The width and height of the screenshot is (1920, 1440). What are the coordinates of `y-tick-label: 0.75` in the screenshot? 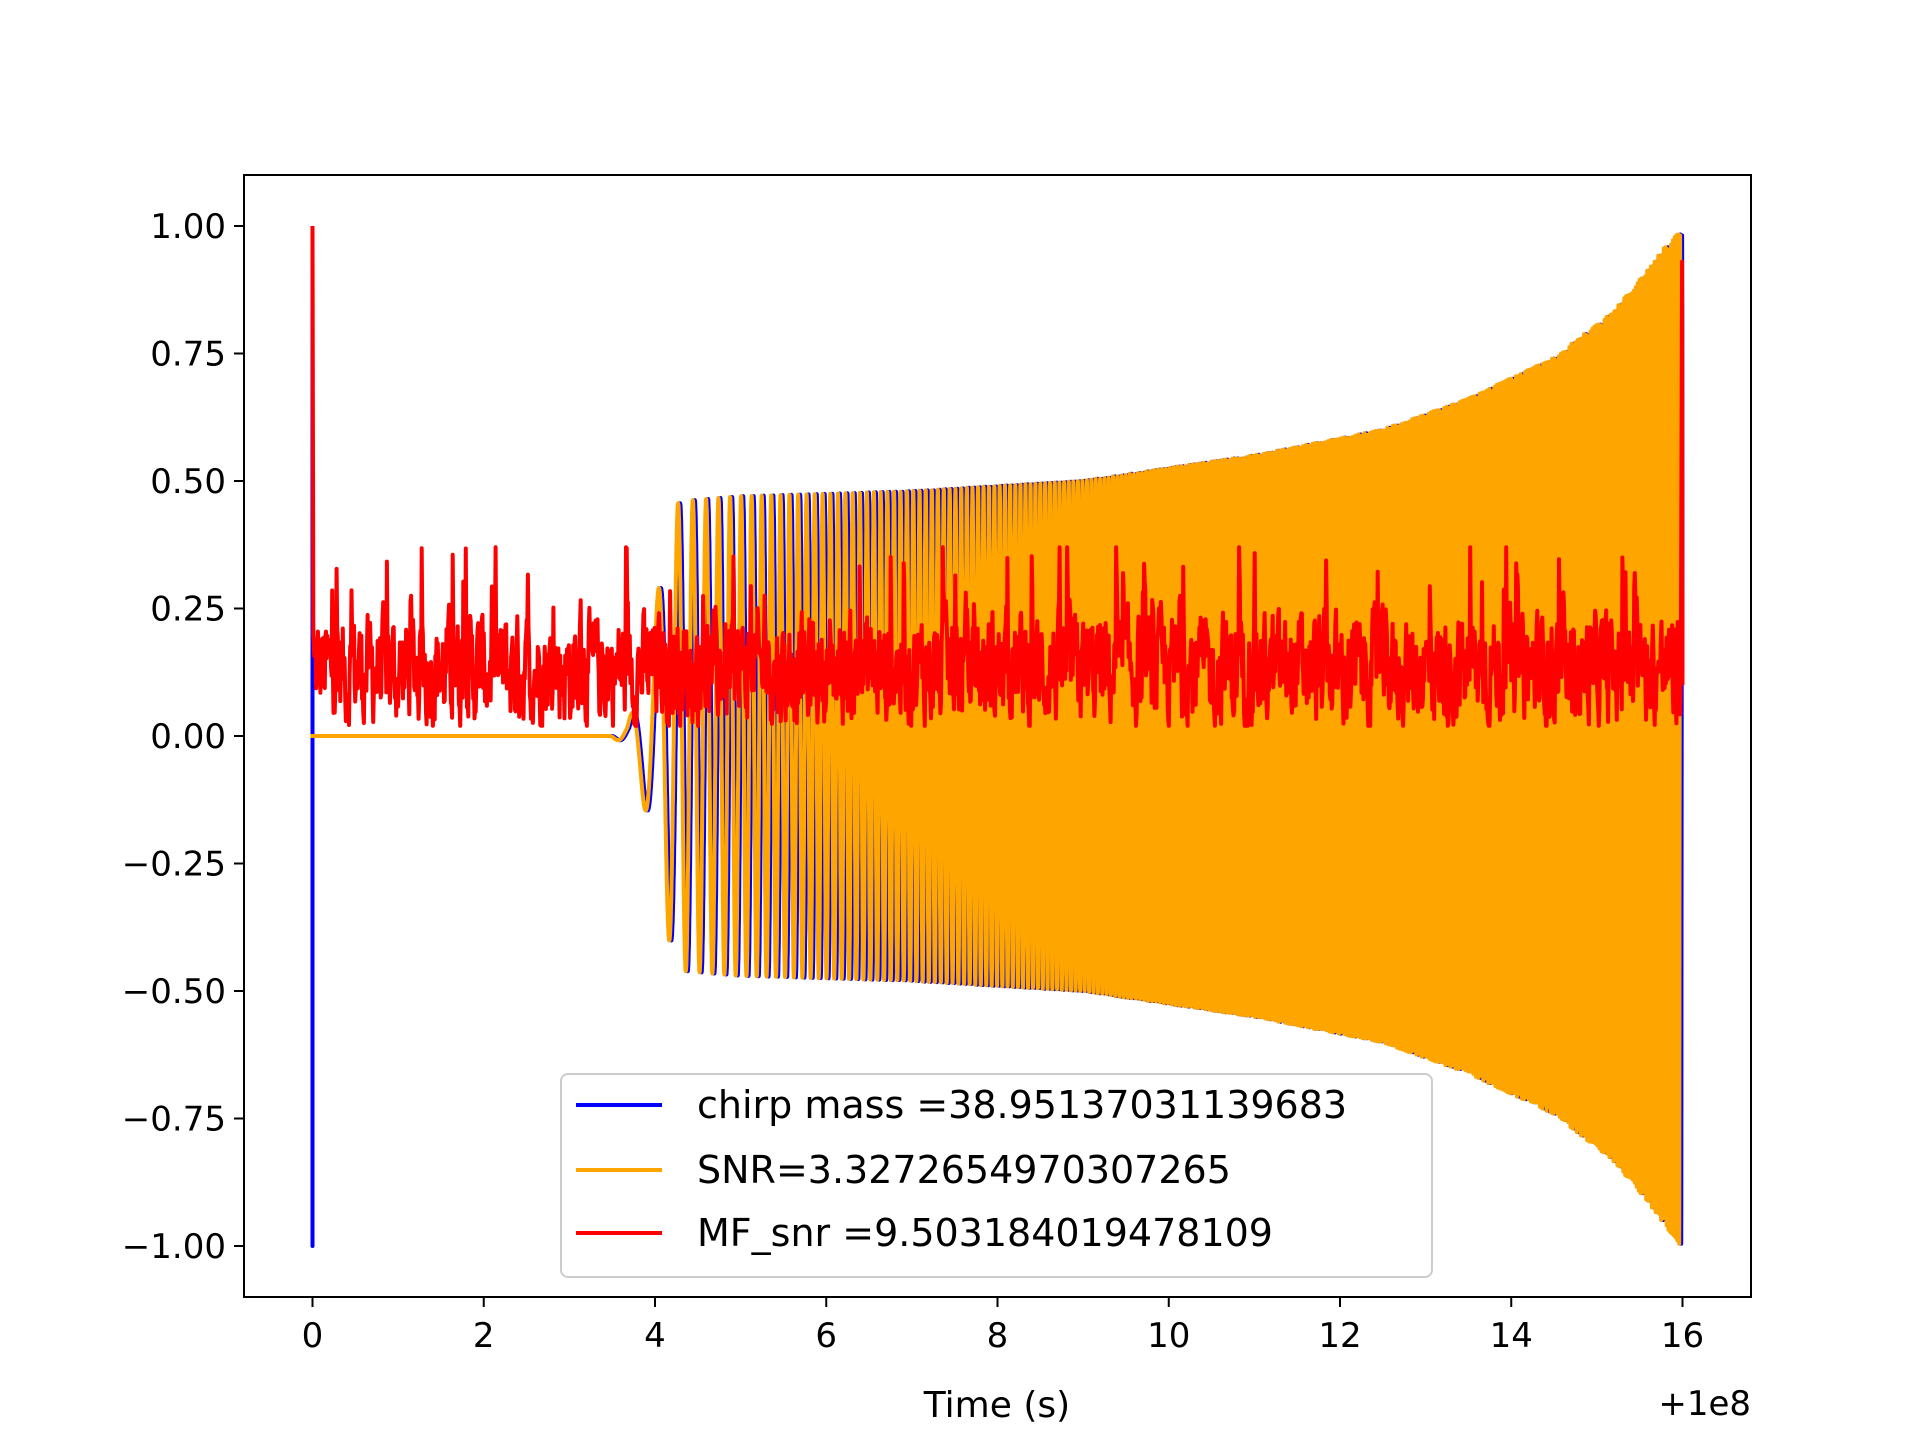 It's located at (188, 355).